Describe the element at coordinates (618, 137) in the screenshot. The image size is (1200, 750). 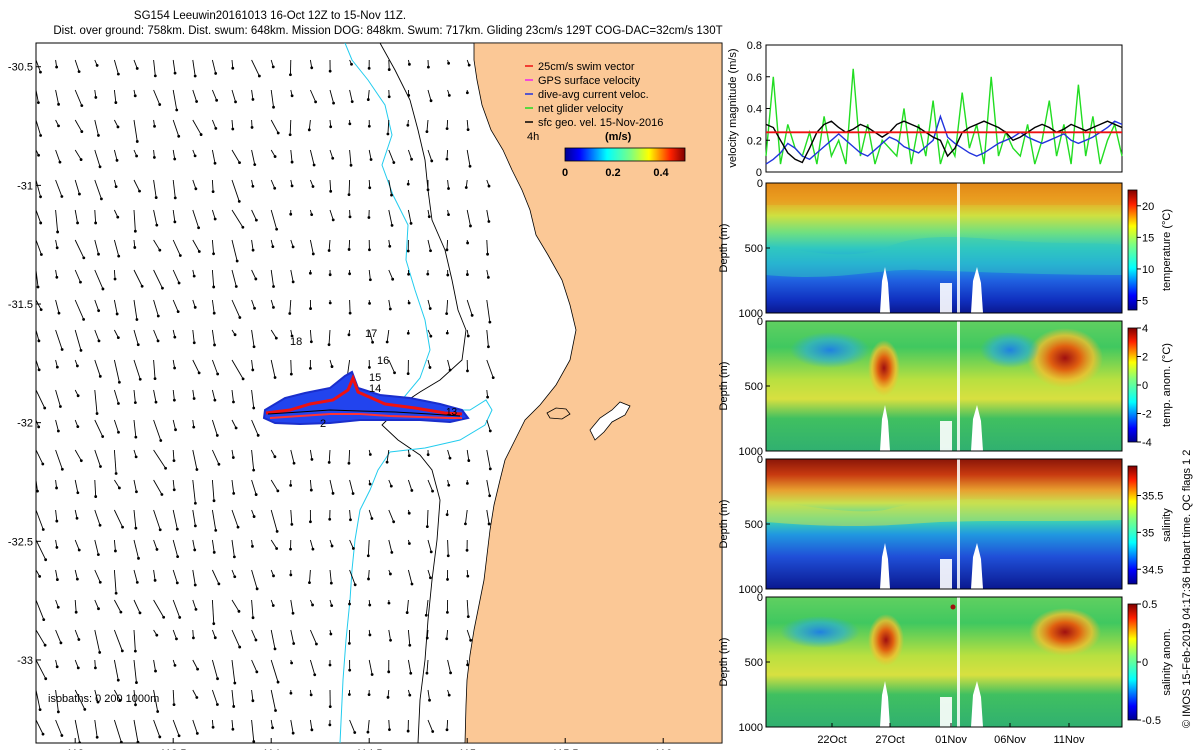
I see `colorbar-units: (m/s)` at that location.